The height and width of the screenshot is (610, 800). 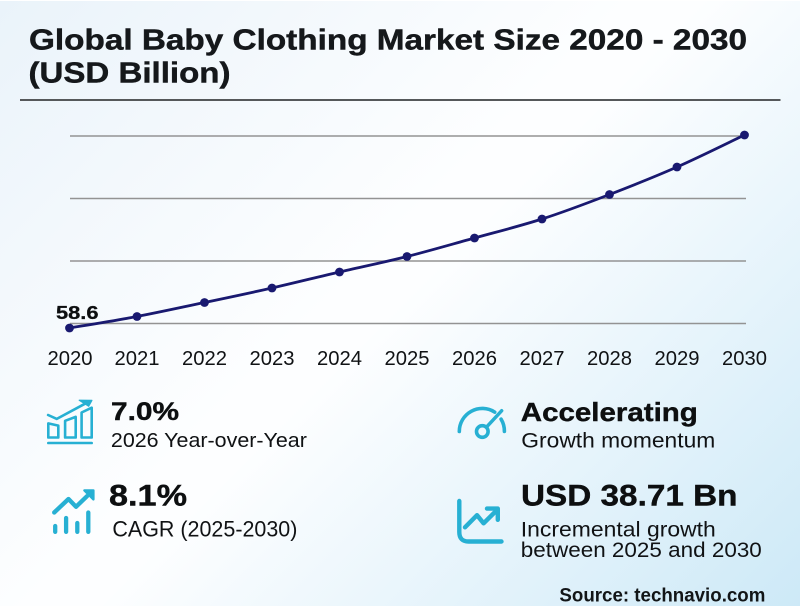 What do you see at coordinates (407, 358) in the screenshot?
I see `svg-text: 2025` at bounding box center [407, 358].